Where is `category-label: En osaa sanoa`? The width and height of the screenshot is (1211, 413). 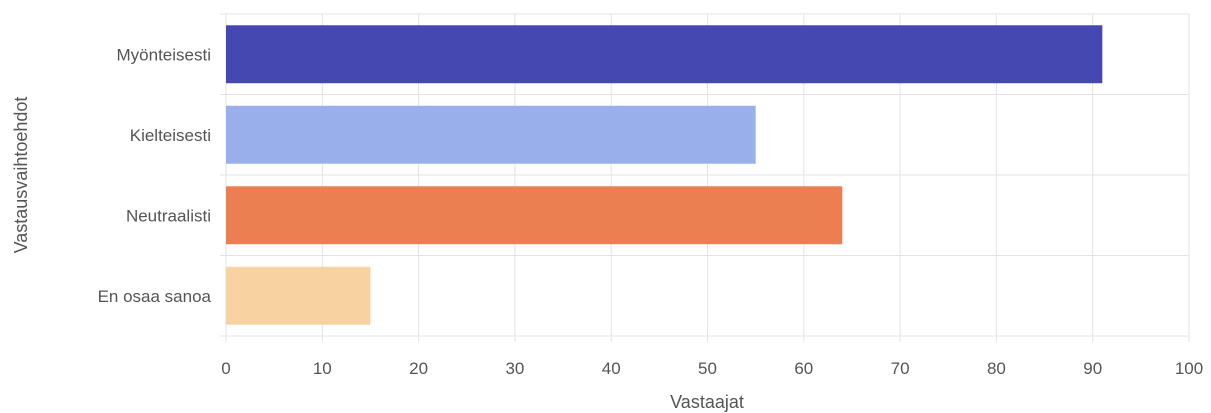 category-label: En osaa sanoa is located at coordinates (155, 296).